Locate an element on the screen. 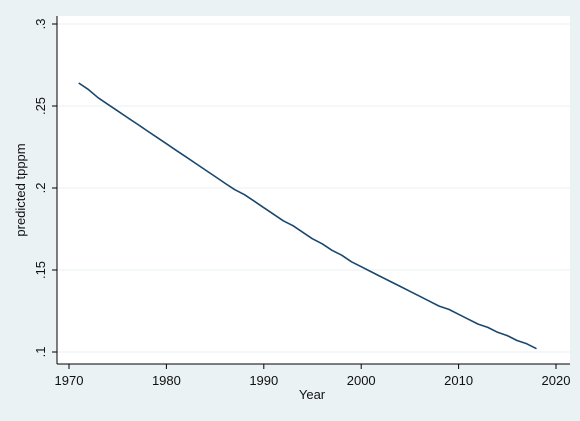 The height and width of the screenshot is (421, 580). x-axis-title: Year is located at coordinates (312, 394).